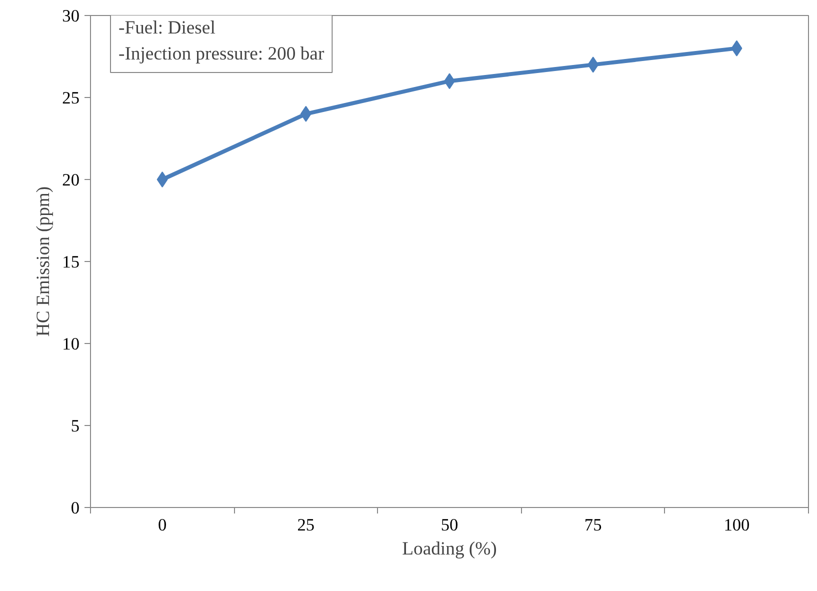 The height and width of the screenshot is (591, 817). Describe the element at coordinates (71, 344) in the screenshot. I see `y-tick-label: 10` at that location.